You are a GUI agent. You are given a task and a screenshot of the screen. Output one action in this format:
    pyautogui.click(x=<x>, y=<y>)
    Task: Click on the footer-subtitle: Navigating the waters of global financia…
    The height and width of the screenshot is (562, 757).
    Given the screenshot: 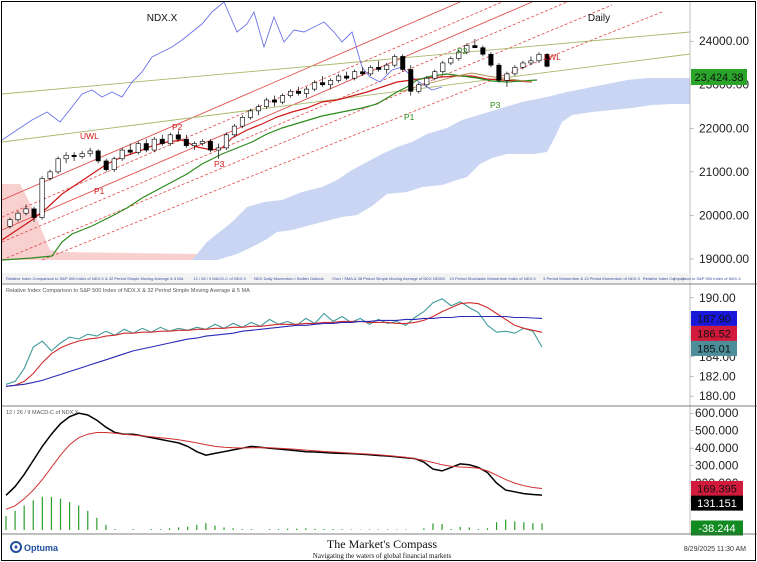 What is the action you would take?
    pyautogui.click(x=382, y=556)
    